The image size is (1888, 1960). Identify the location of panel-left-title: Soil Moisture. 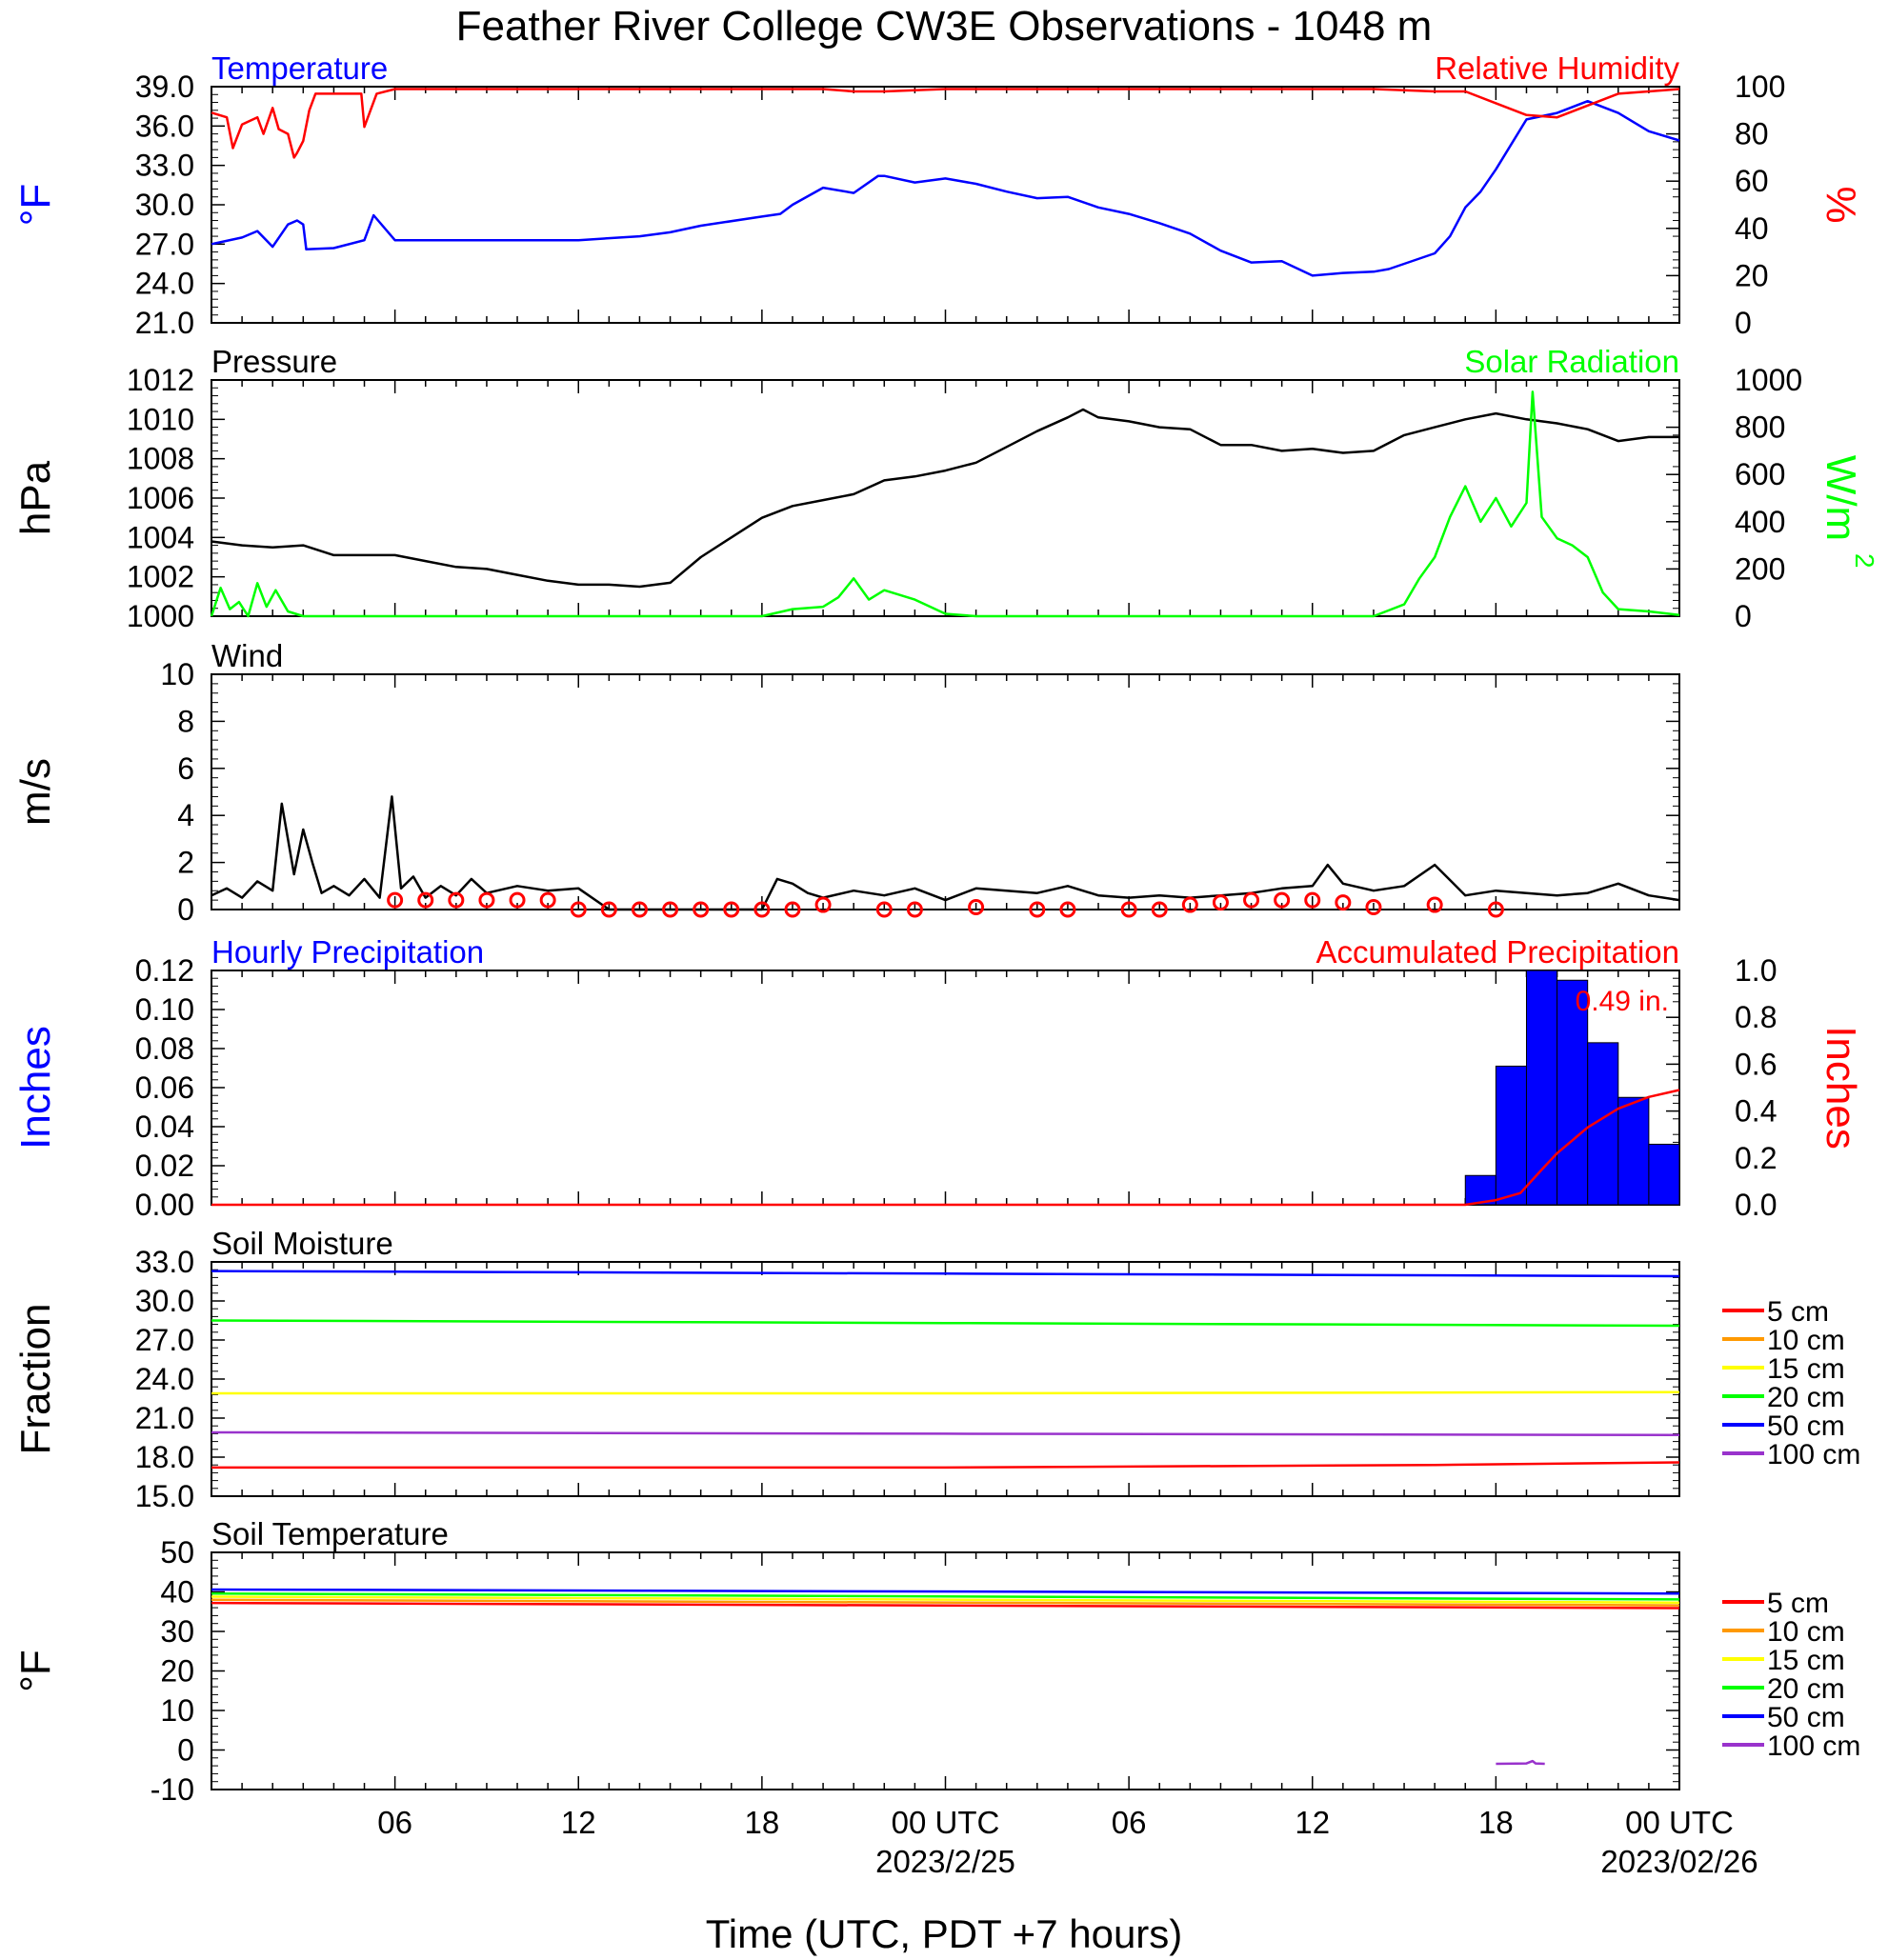
(302, 1243).